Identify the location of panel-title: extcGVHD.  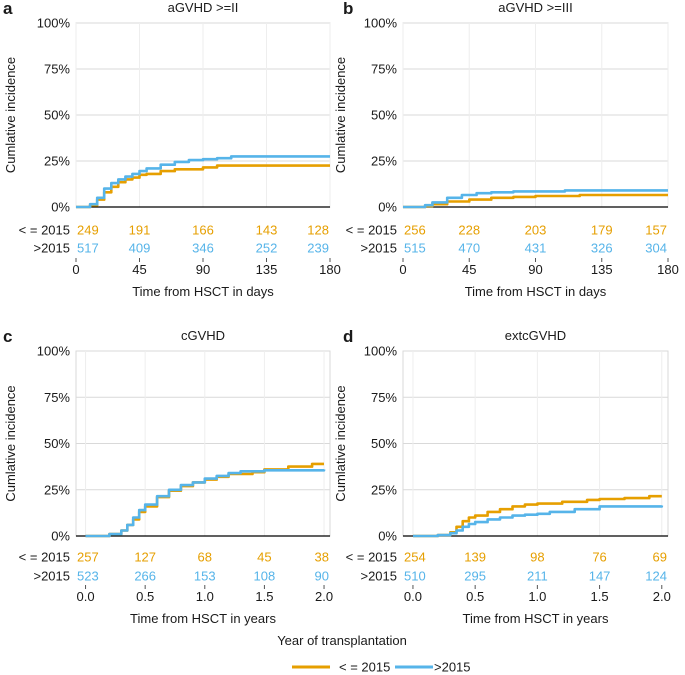
(535, 335).